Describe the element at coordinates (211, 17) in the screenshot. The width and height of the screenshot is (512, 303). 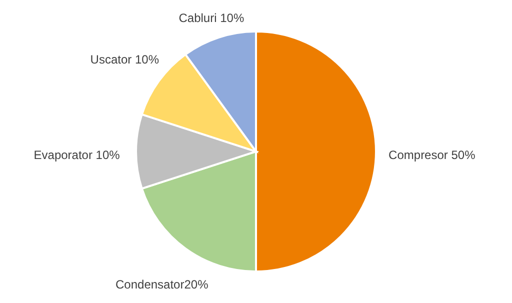
I see `slice-label: Cabluri 10%` at that location.